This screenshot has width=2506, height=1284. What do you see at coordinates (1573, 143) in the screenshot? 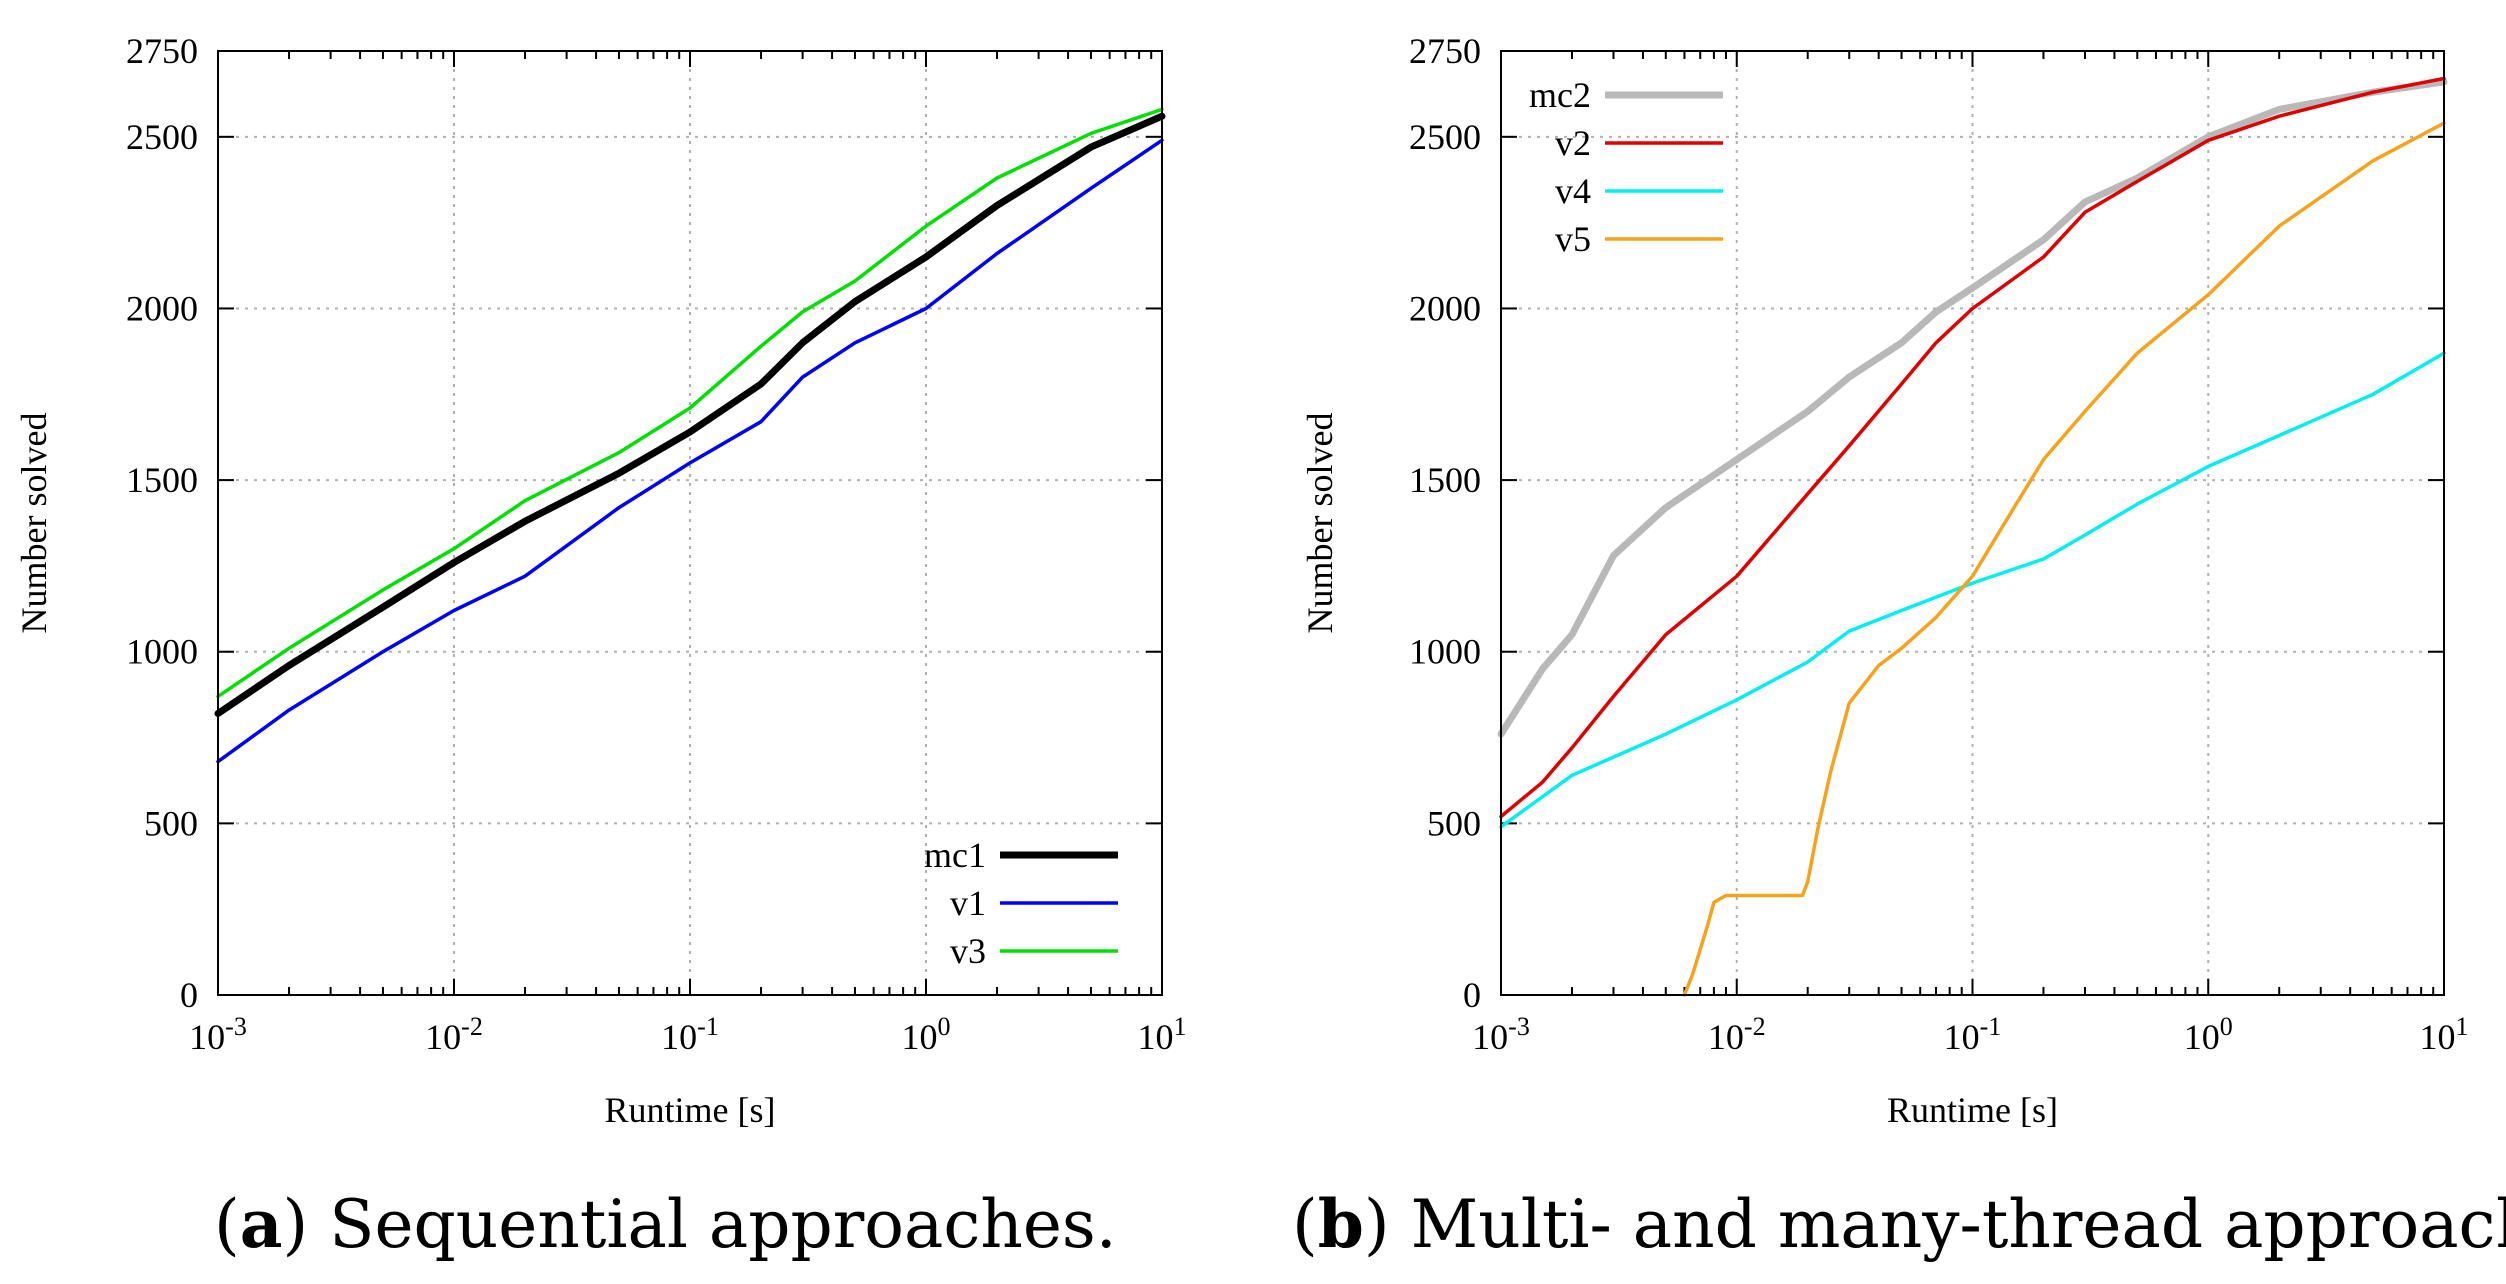
I see `legend-label-v2: v2` at bounding box center [1573, 143].